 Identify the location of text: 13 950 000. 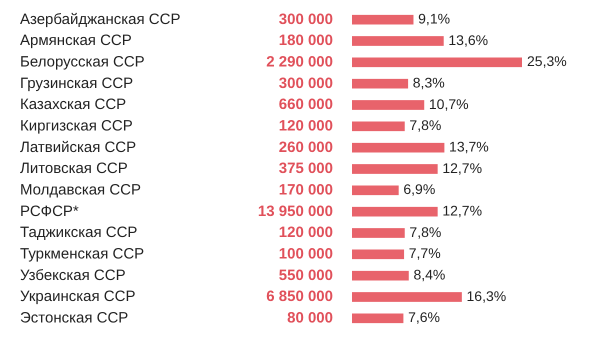
(295, 211).